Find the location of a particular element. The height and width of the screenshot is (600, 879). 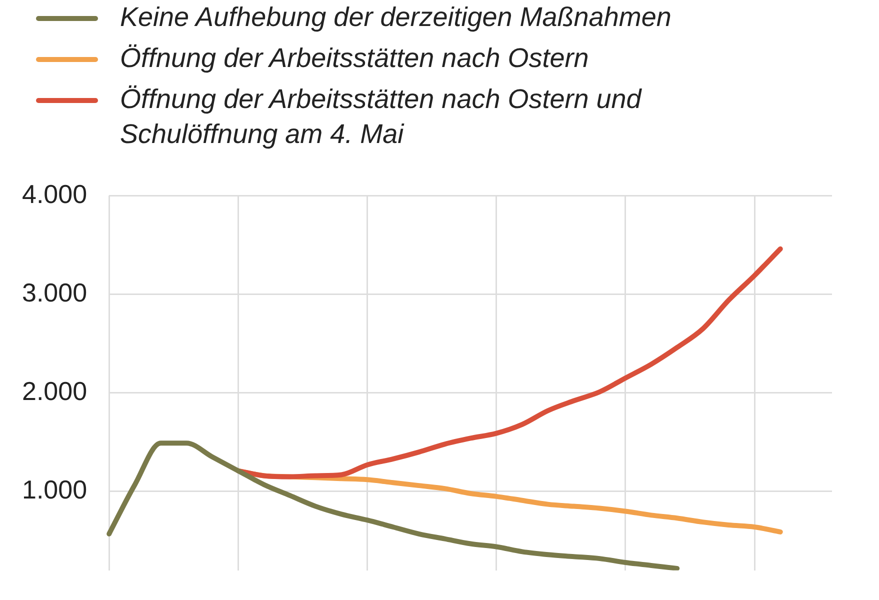

y-tick-label: 1.000 is located at coordinates (55, 489).